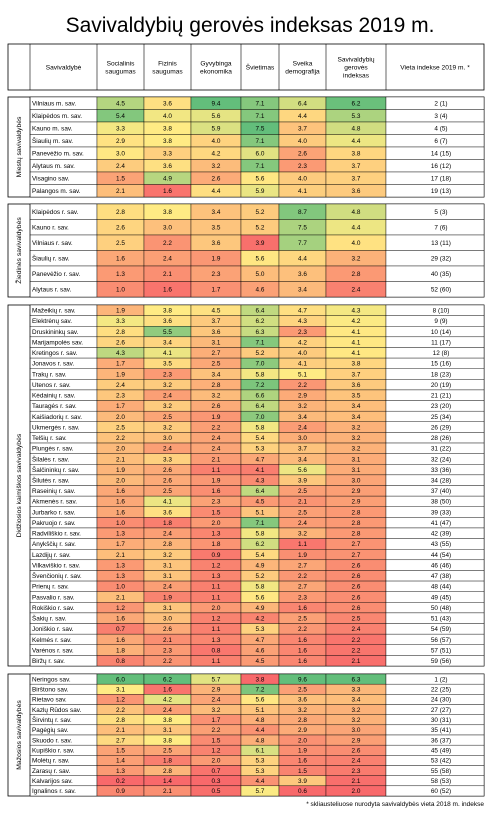 The height and width of the screenshot is (824, 500). Describe the element at coordinates (441, 791) in the screenshot. I see `rank-label: 60 (52)` at that location.